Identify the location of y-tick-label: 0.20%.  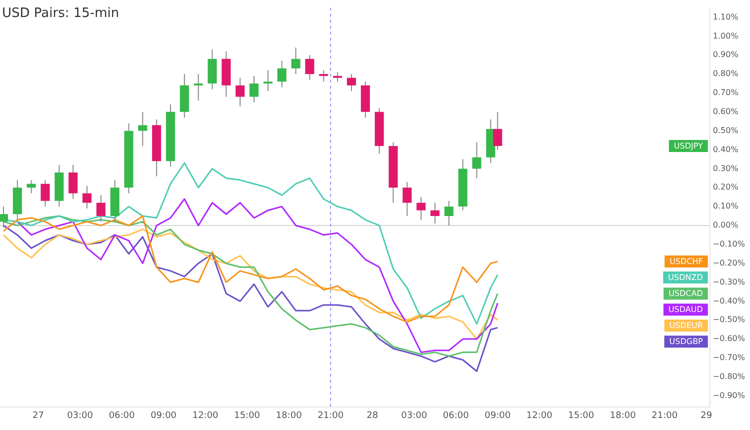
(725, 187).